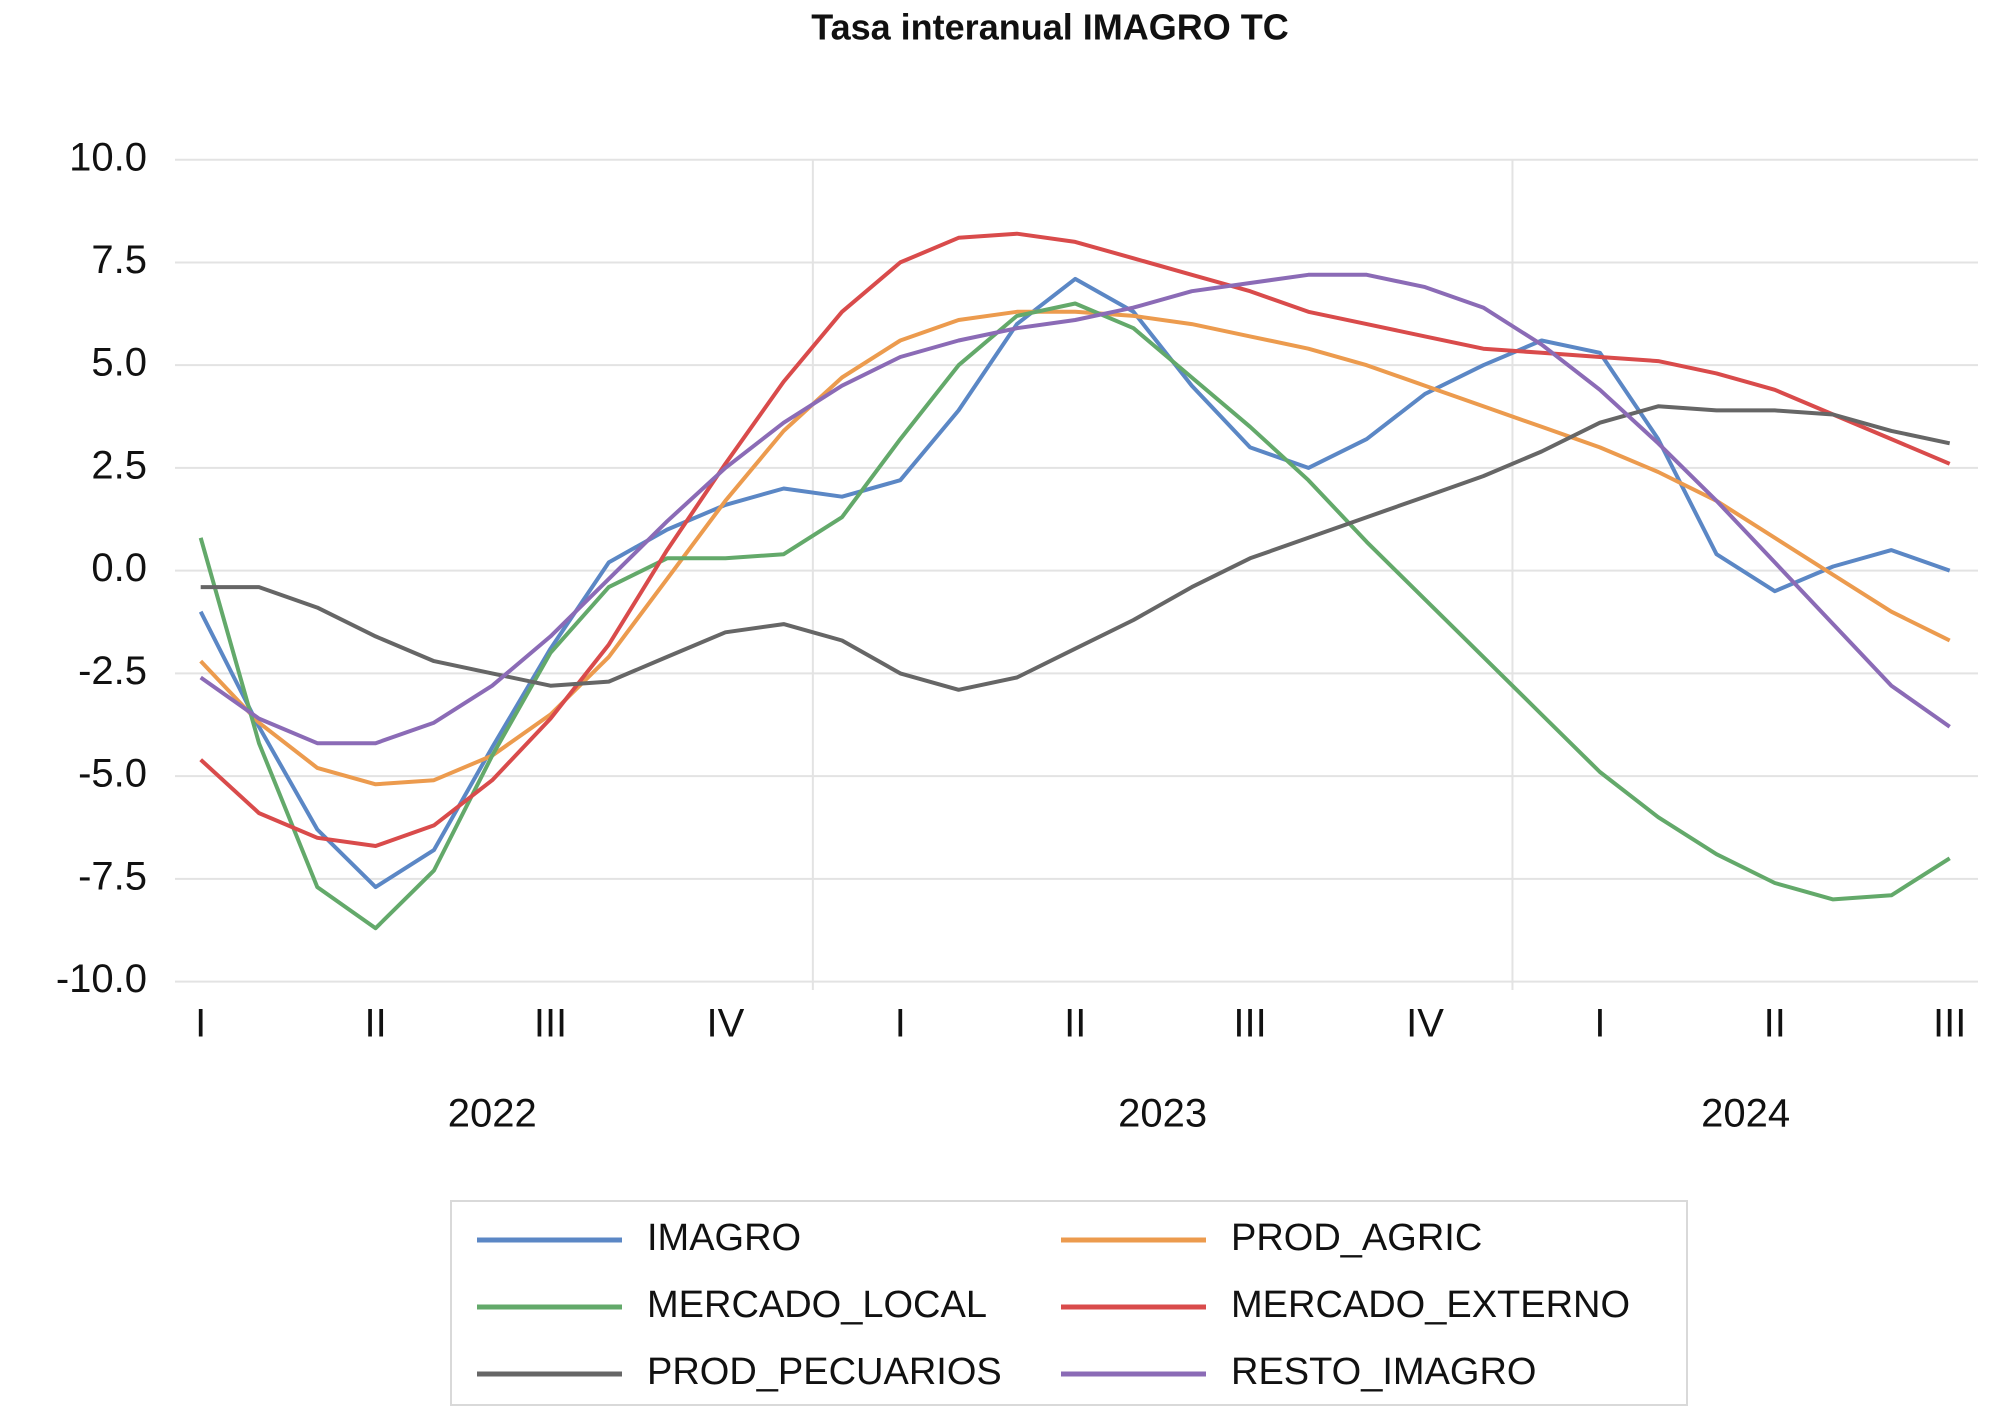  Describe the element at coordinates (1049, 27) in the screenshot. I see `chart-title: Tasa interanual IMAGRO TC` at that location.